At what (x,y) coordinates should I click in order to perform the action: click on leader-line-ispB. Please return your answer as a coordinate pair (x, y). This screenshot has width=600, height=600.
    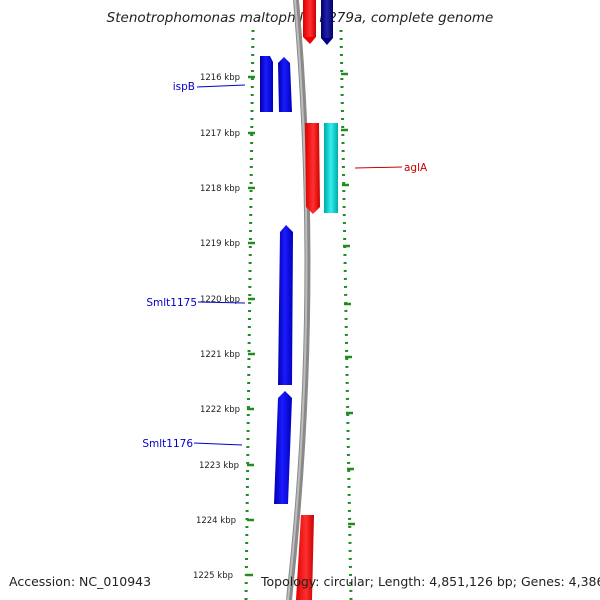
    Looking at the image, I should click on (221, 86).